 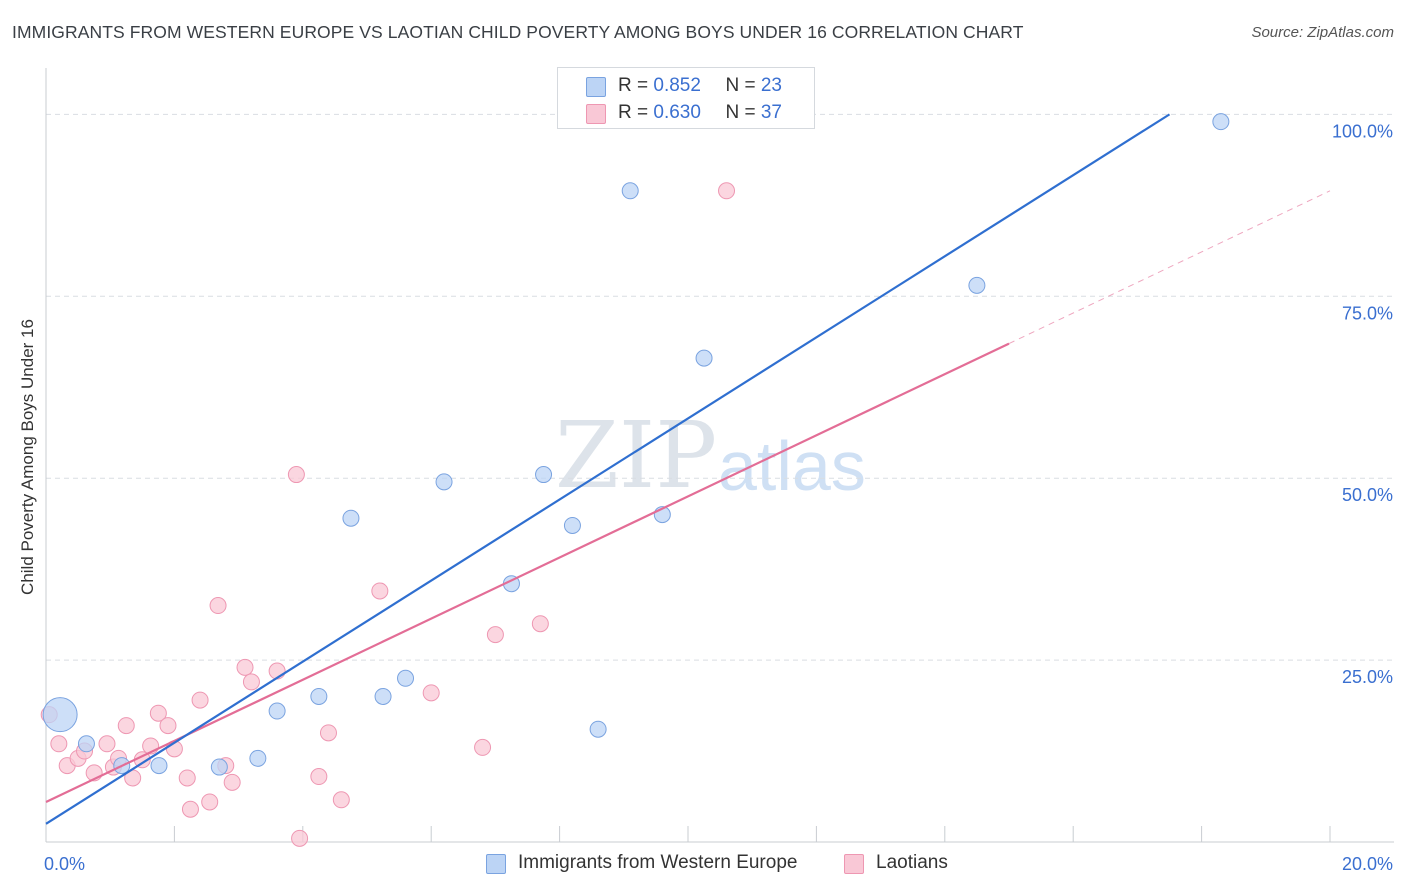 I want to click on n-value: 23, so click(x=771, y=85).